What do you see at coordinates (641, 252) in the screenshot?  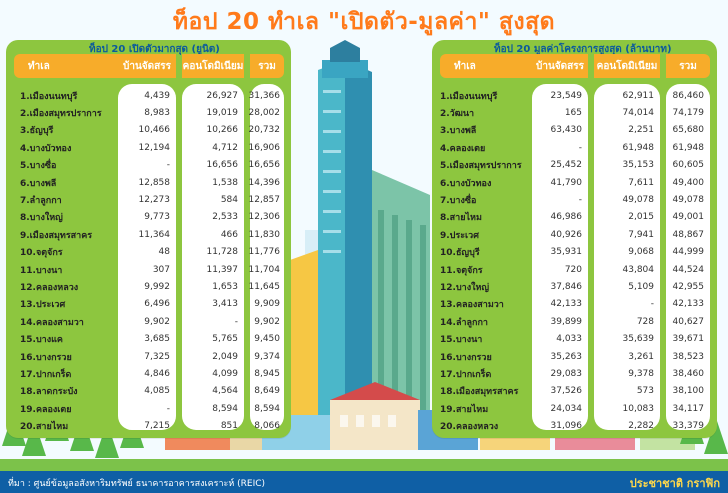 I see `condo-cell: 9,068` at bounding box center [641, 252].